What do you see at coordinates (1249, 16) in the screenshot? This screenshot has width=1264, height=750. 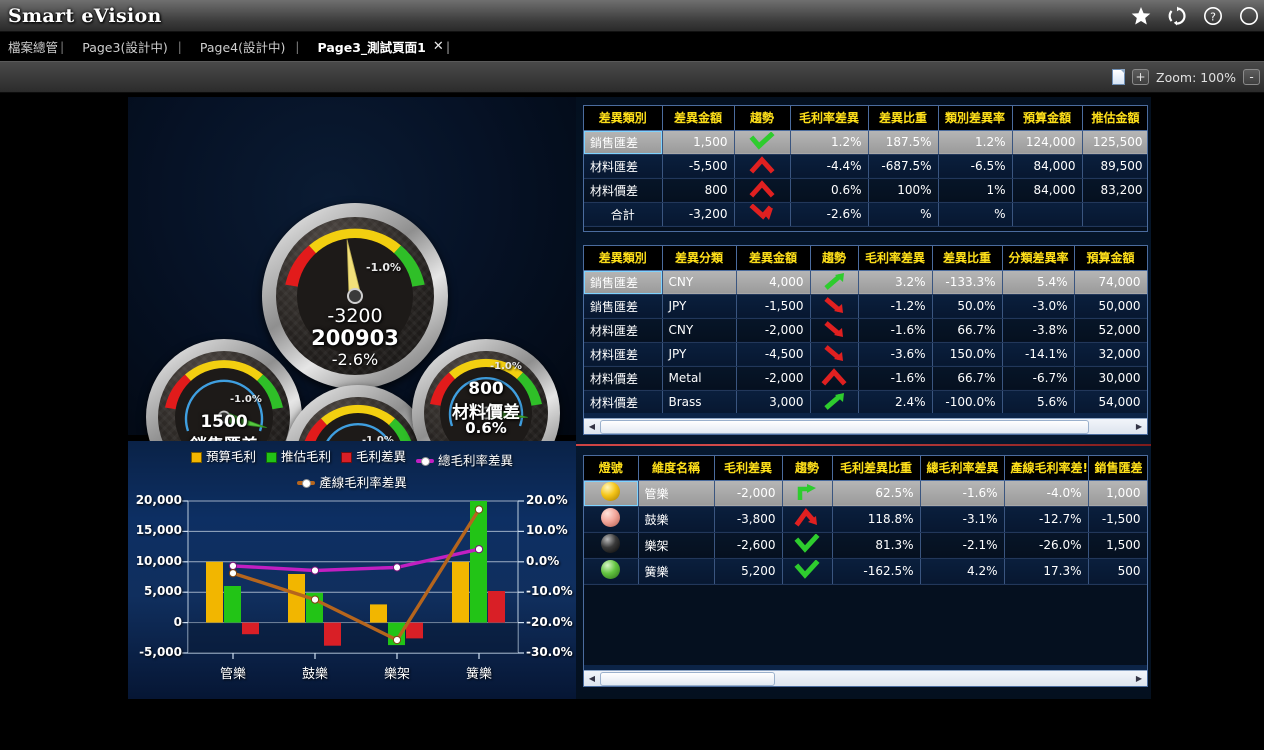 I see `settings-icon` at bounding box center [1249, 16].